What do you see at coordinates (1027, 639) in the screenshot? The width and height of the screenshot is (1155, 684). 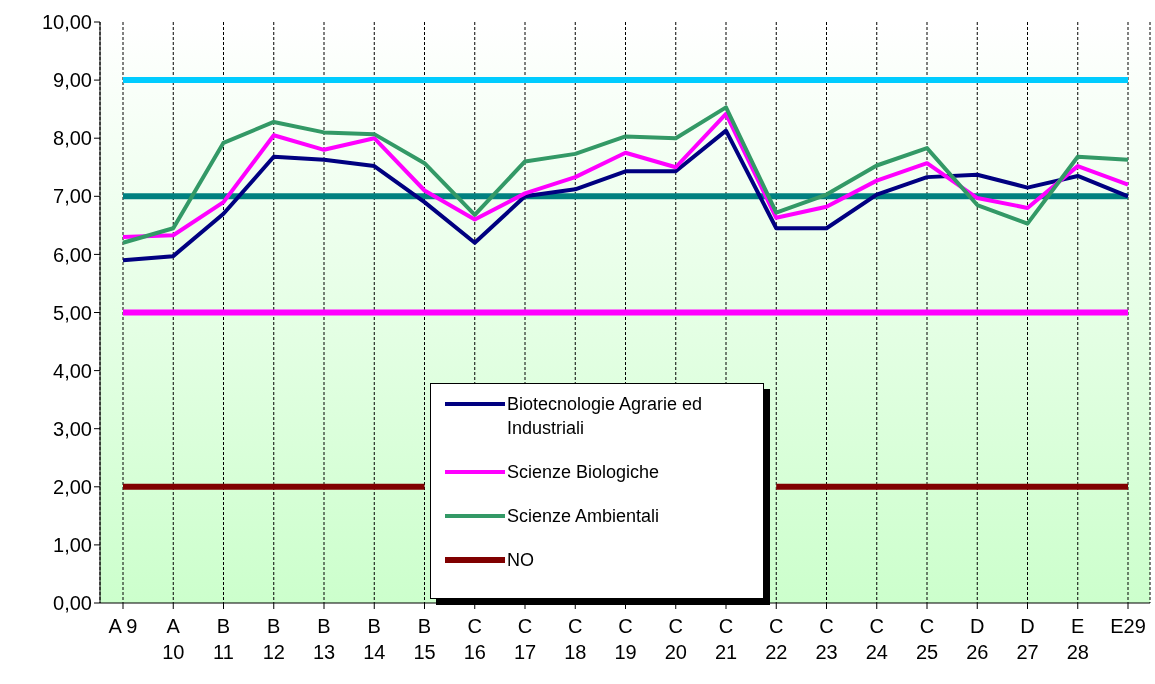 I see `x-tick-label: D 27` at bounding box center [1027, 639].